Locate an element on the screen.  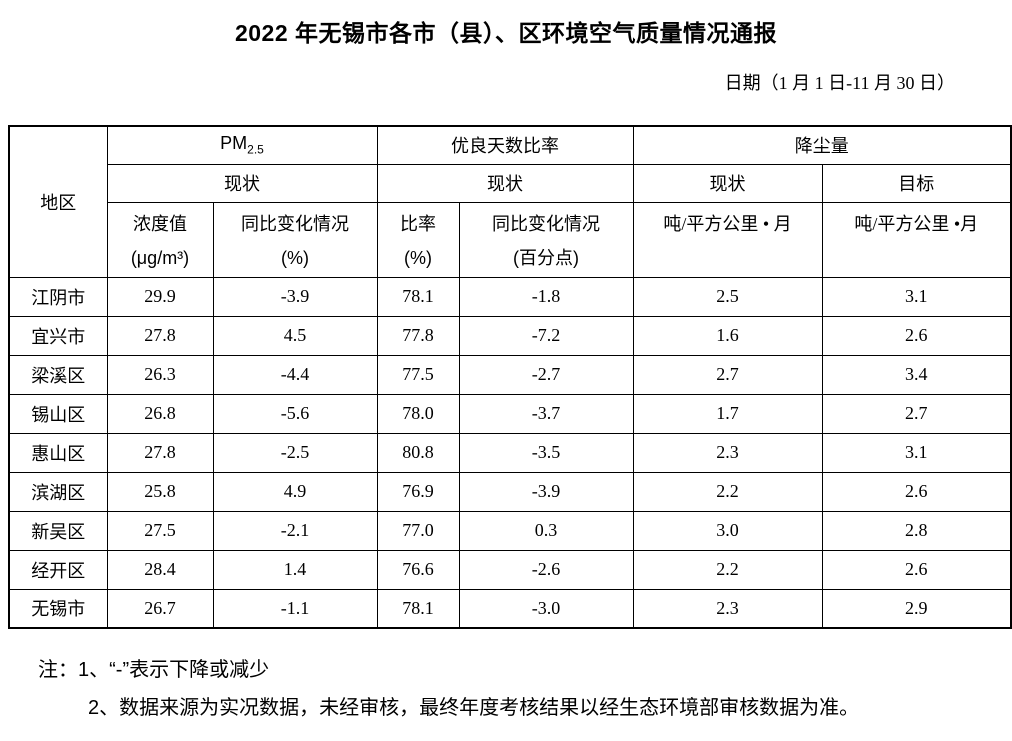
table-row: 无锡市 26.7 -1.1 78.1 -3.0 2.3 2.9 is located at coordinates (510, 608).